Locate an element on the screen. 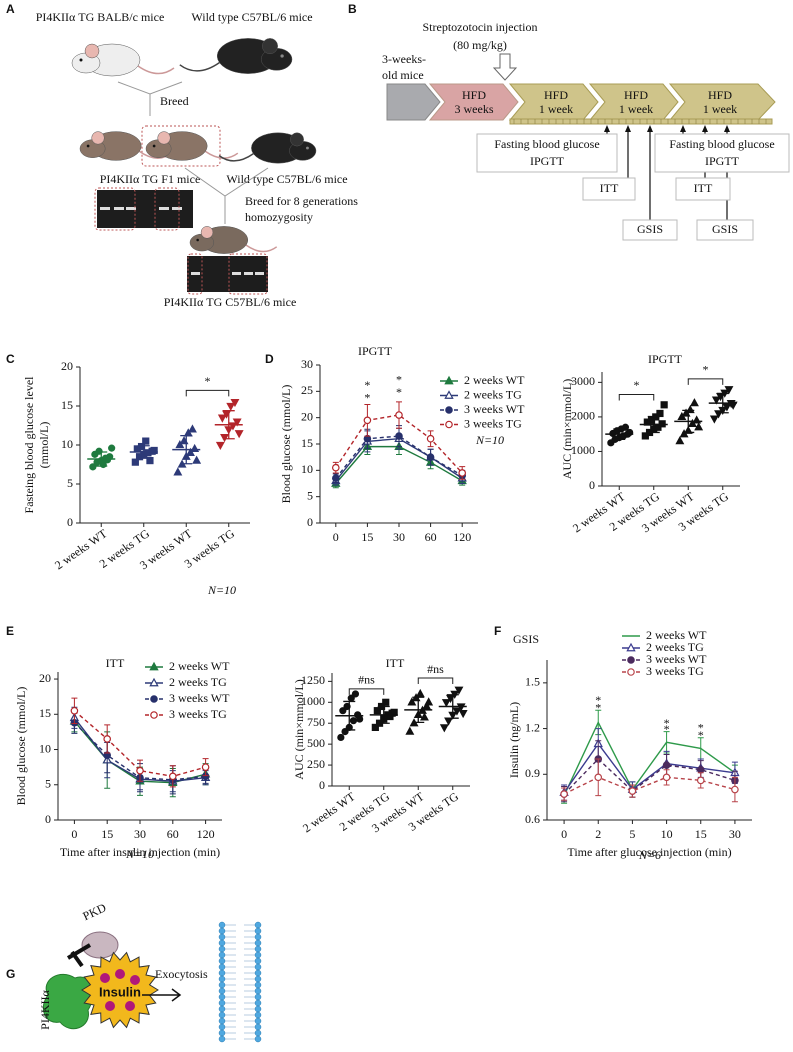 The height and width of the screenshot is (1052, 793). x-axis-label: Time after insulin injection (min) is located at coordinates (140, 852).